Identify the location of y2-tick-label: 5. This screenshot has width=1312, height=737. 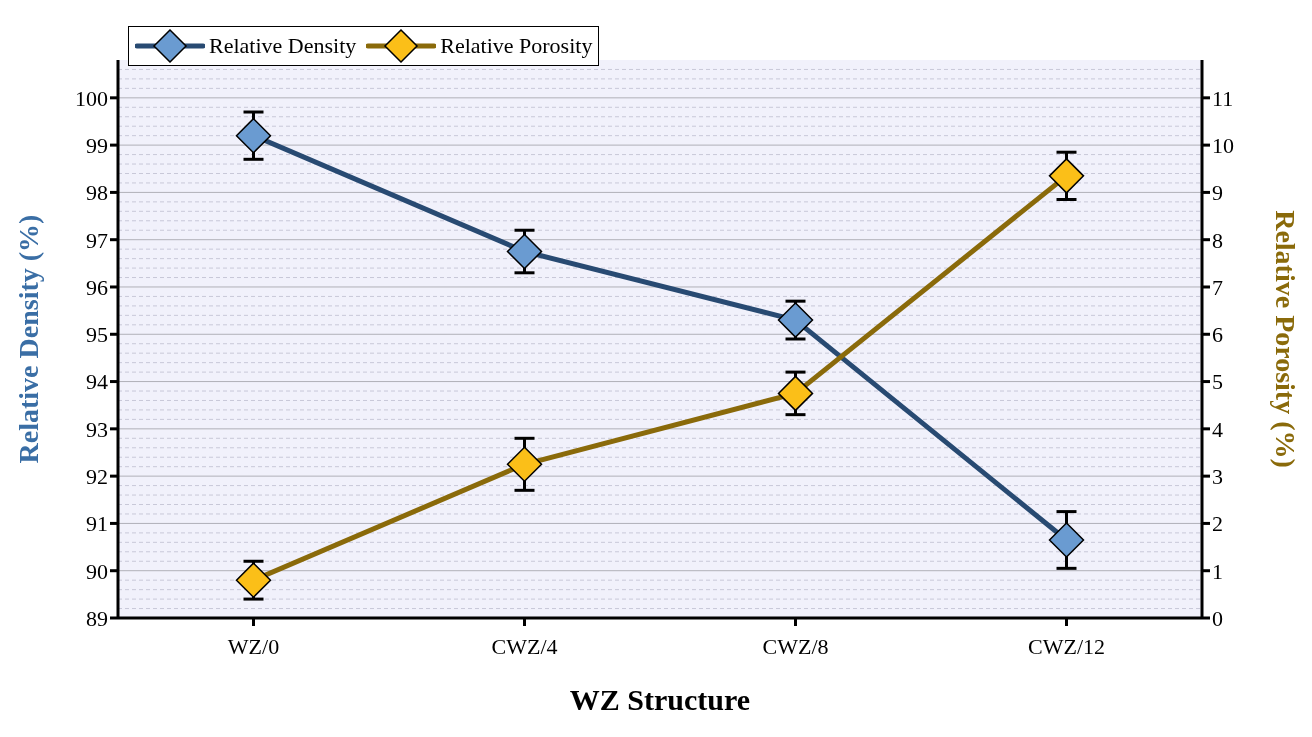
(1217, 382).